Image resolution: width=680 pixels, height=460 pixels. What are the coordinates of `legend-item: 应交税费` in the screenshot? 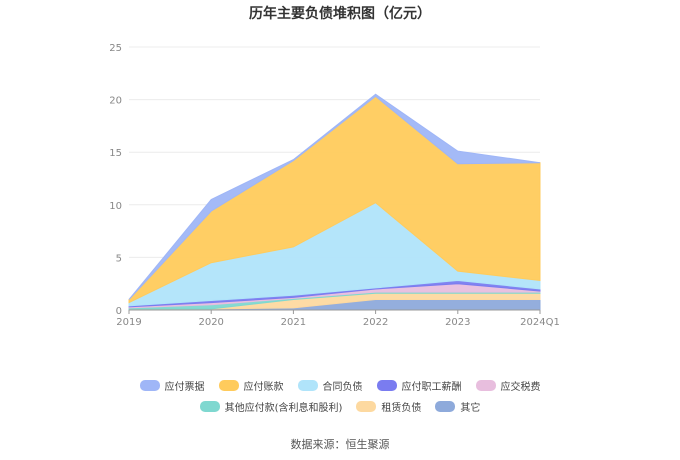 It's located at (508, 385).